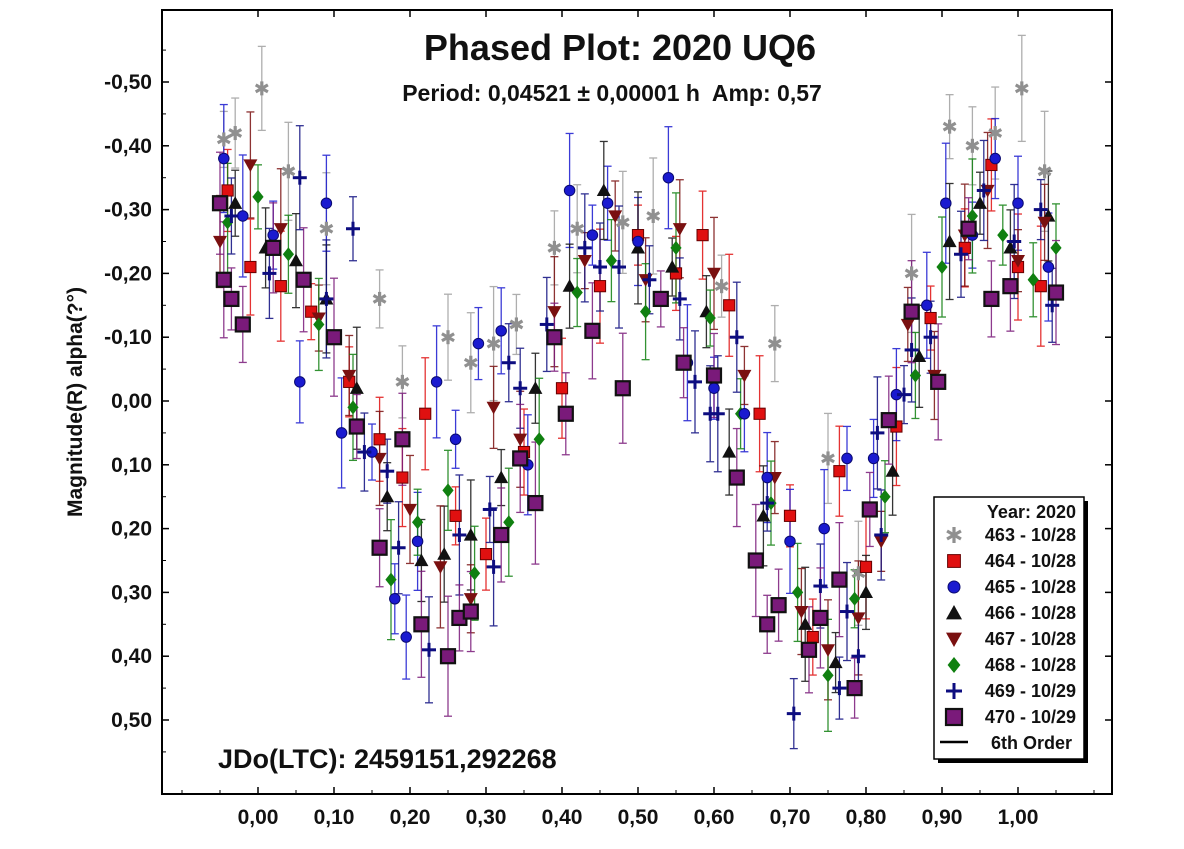  Describe the element at coordinates (131, 592) in the screenshot. I see `y-tick-label: 0,30` at that location.